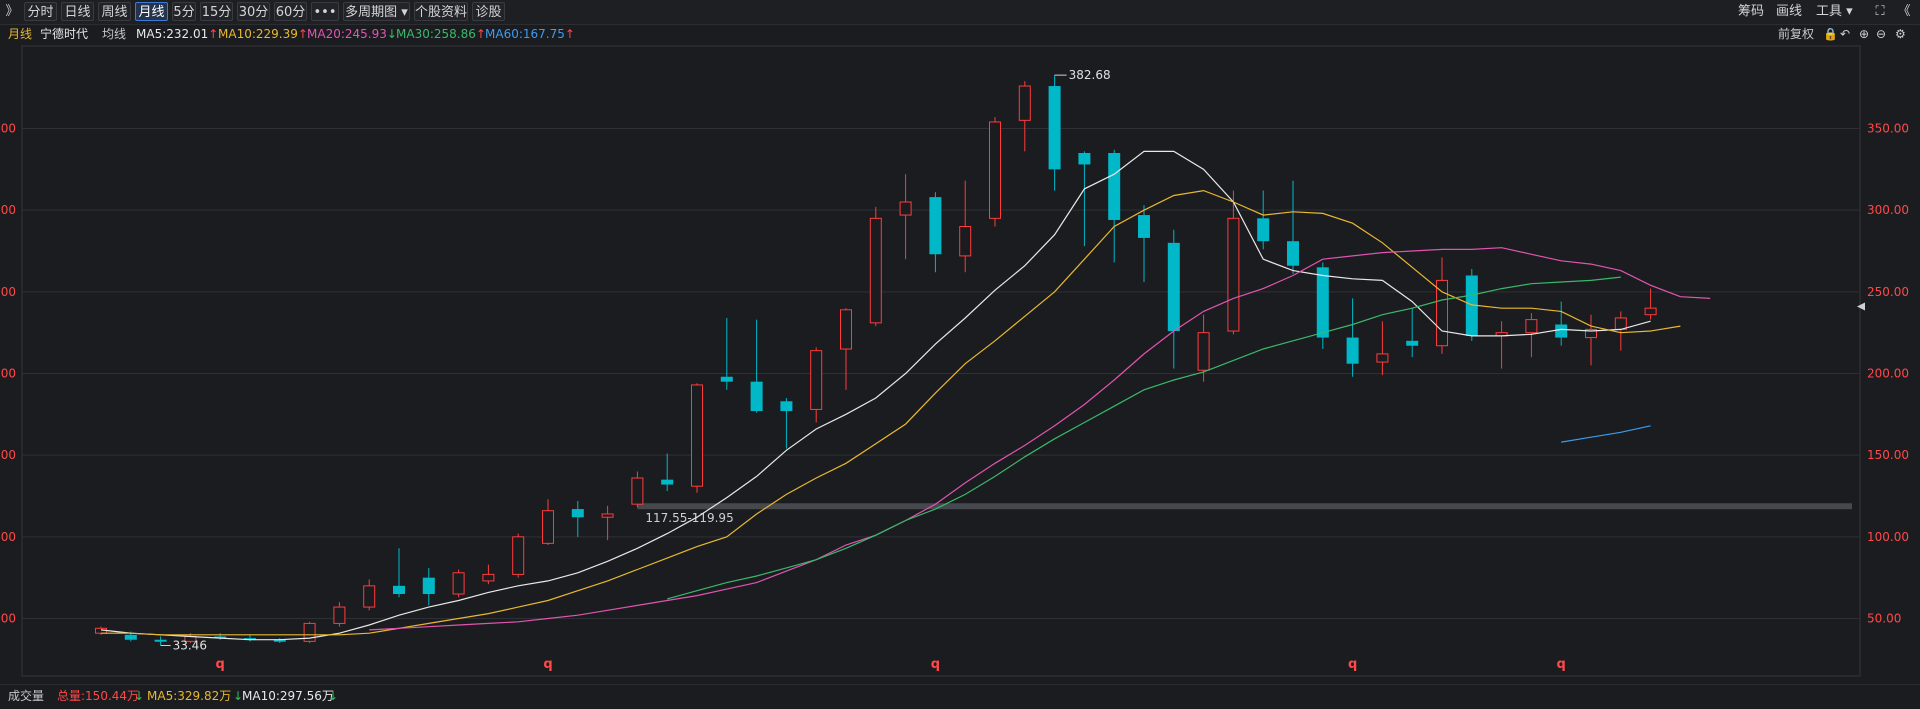  What do you see at coordinates (12, 11) in the screenshot?
I see `expand-toolbar-icon: 》` at bounding box center [12, 11].